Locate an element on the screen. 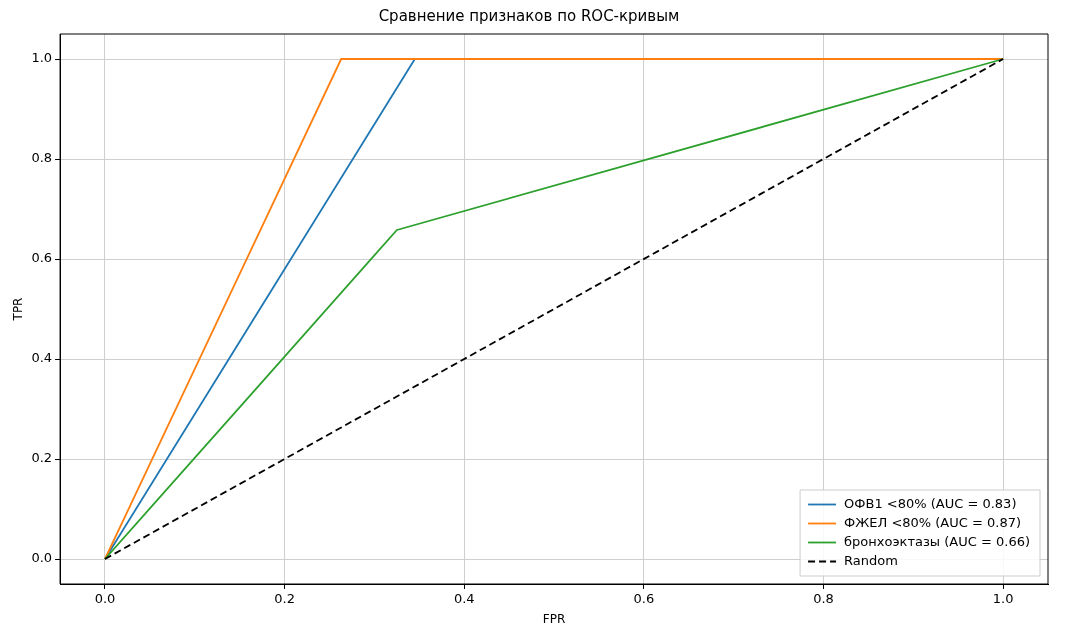  x-tick-label: 1.0 is located at coordinates (1003, 599).